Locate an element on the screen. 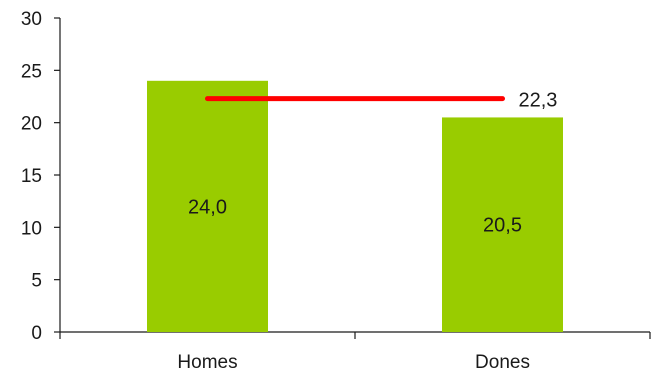 The height and width of the screenshot is (374, 657). y-tick-label: 10 is located at coordinates (31, 228).